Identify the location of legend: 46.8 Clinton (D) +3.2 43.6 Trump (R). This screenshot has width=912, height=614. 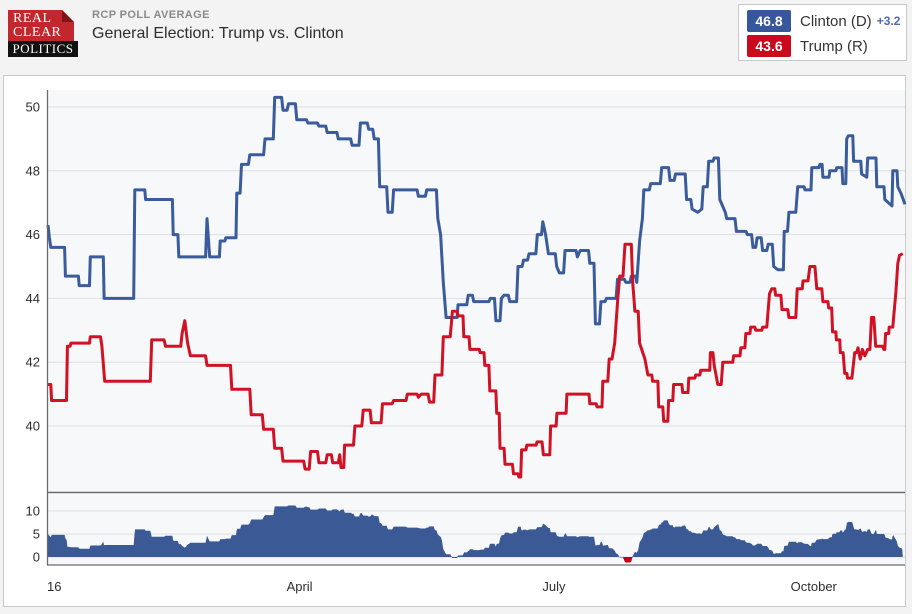
(822, 32).